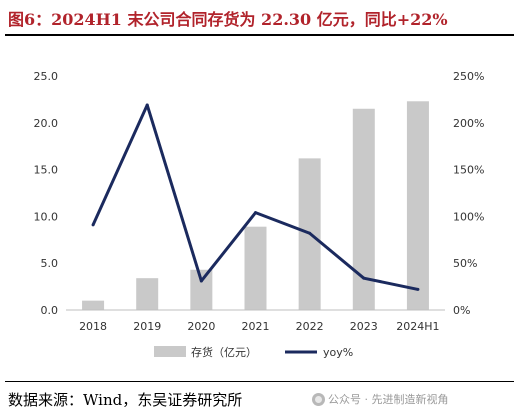  What do you see at coordinates (255, 268) in the screenshot?
I see `bar-2021` at bounding box center [255, 268].